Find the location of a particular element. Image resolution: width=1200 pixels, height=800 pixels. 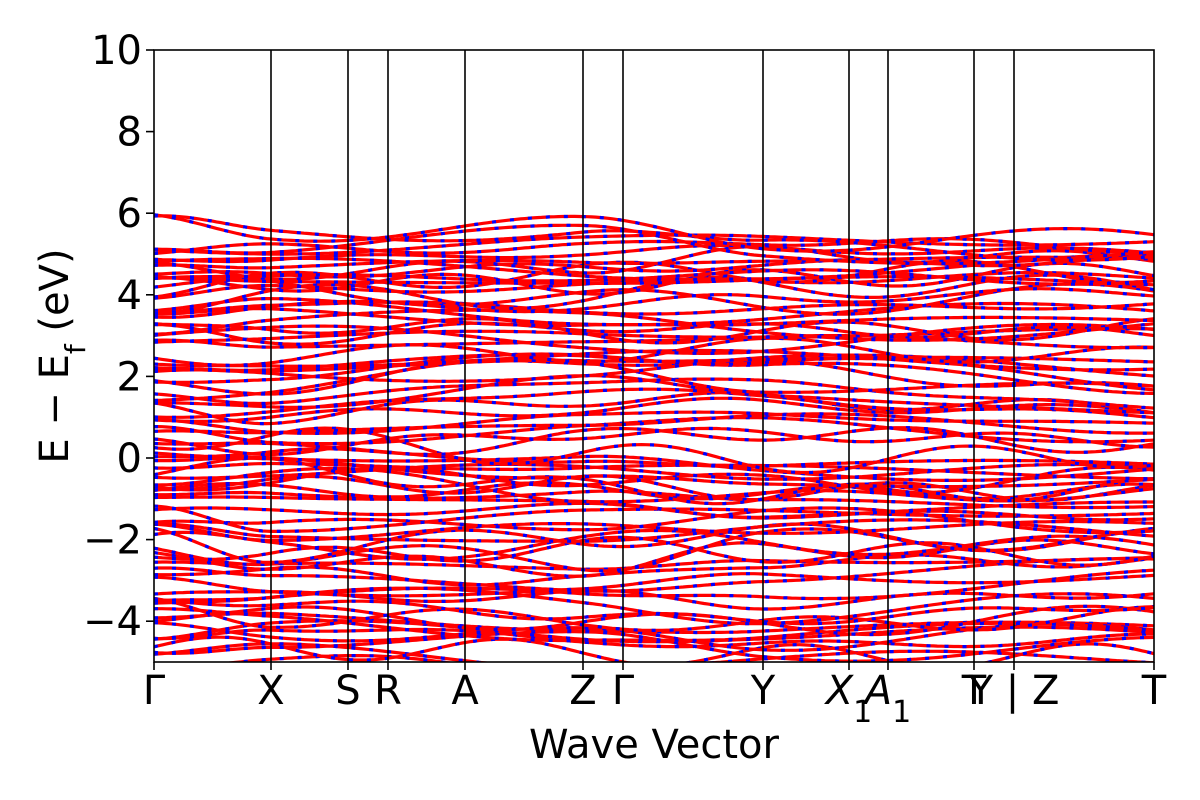

y-tick-label: 8 is located at coordinates (129, 133).